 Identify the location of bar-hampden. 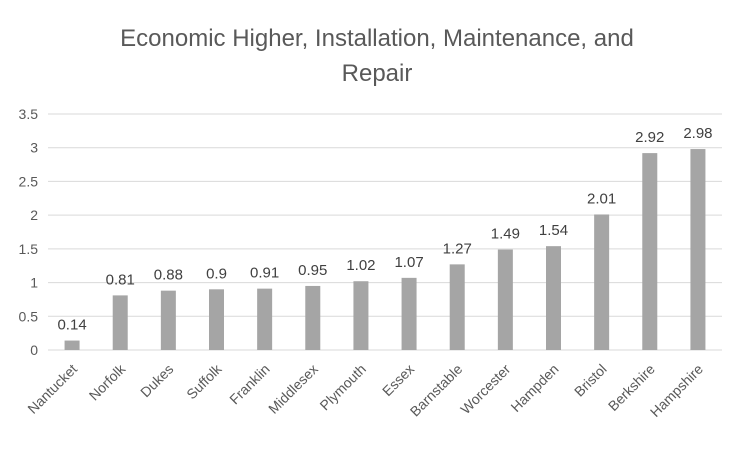
(553, 298).